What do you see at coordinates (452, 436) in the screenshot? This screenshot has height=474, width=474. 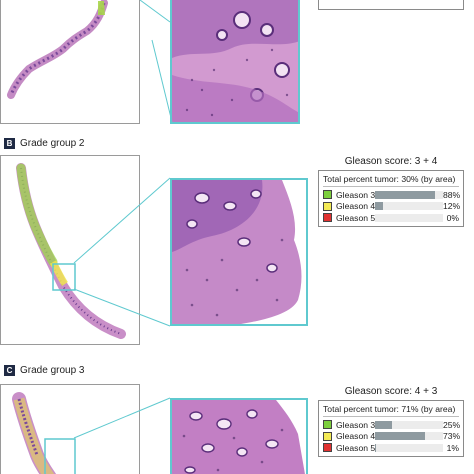 I see `gleason-percent: 73%` at bounding box center [452, 436].